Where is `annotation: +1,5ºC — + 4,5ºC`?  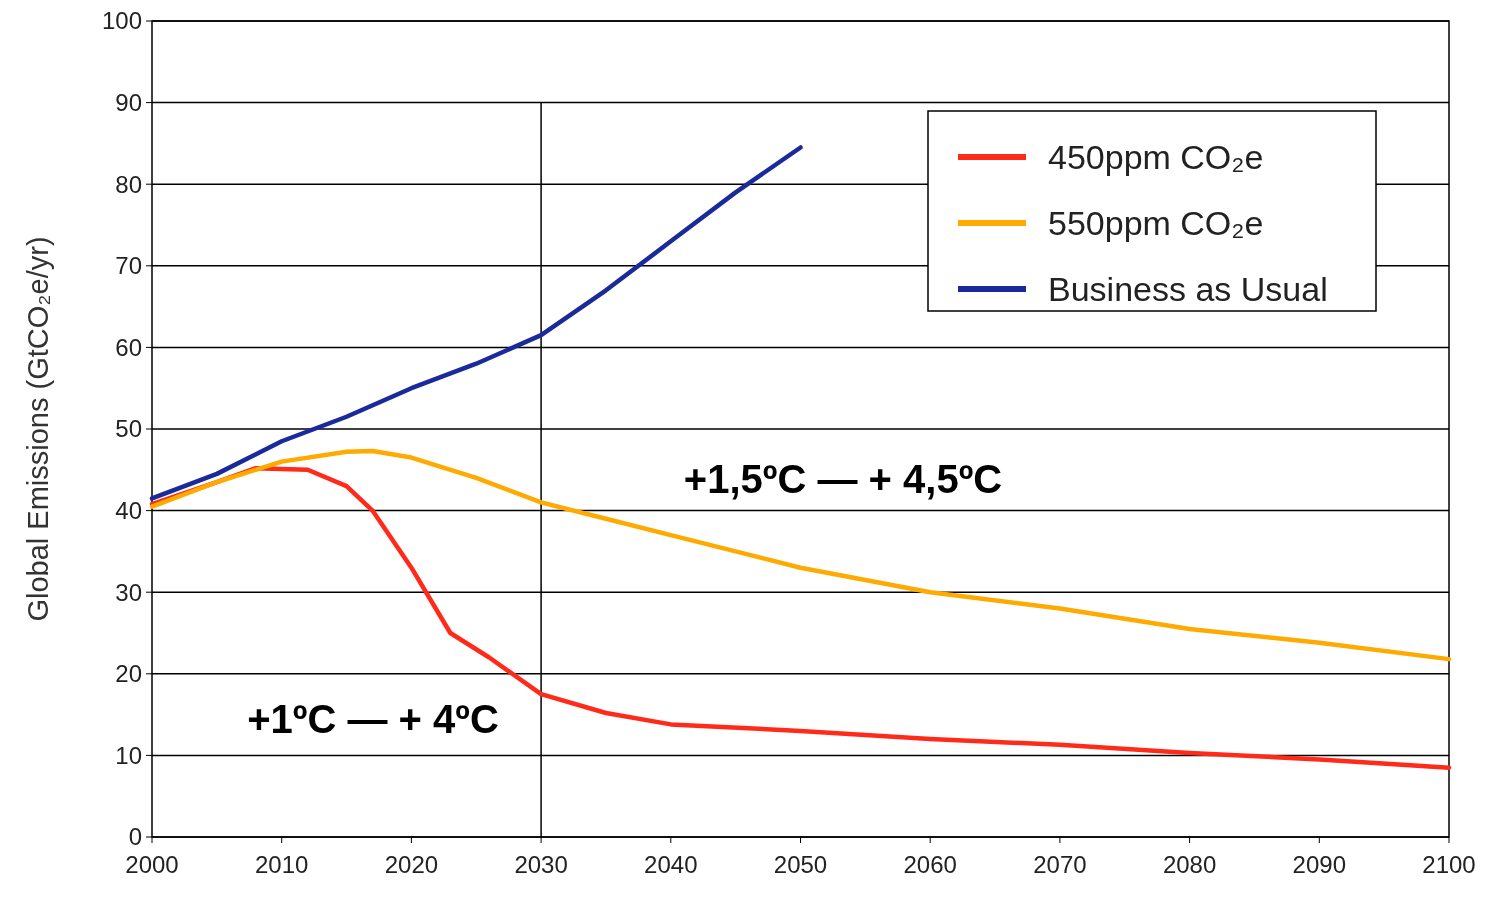
annotation: +1,5ºC — + 4,5ºC is located at coordinates (843, 479).